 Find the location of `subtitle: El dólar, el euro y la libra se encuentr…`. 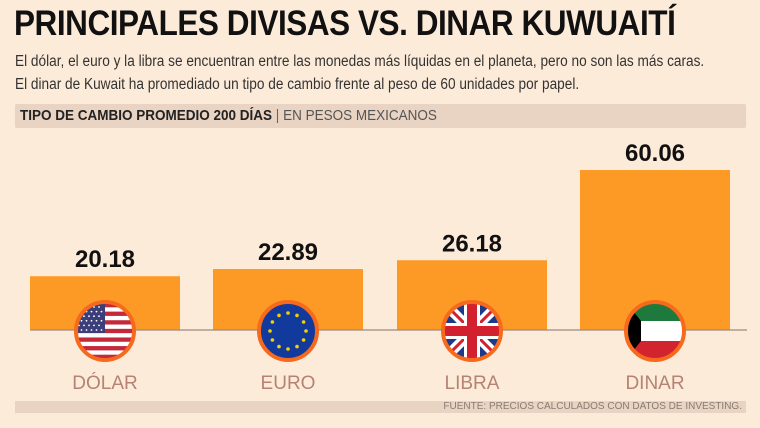

subtitle: El dólar, el euro y la libra se encuentr… is located at coordinates (360, 73).